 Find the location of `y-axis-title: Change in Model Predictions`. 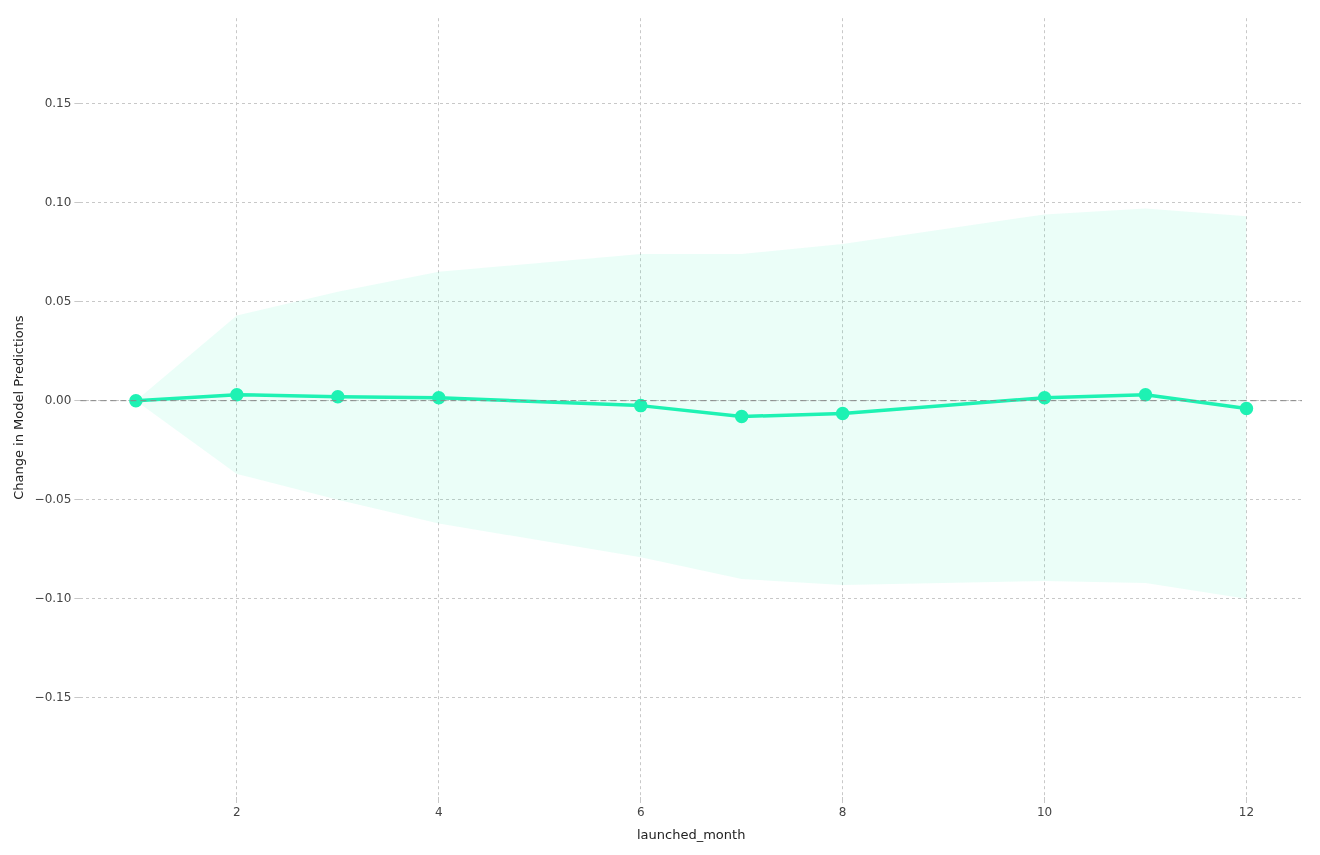

y-axis-title: Change in Model Predictions is located at coordinates (19, 407).